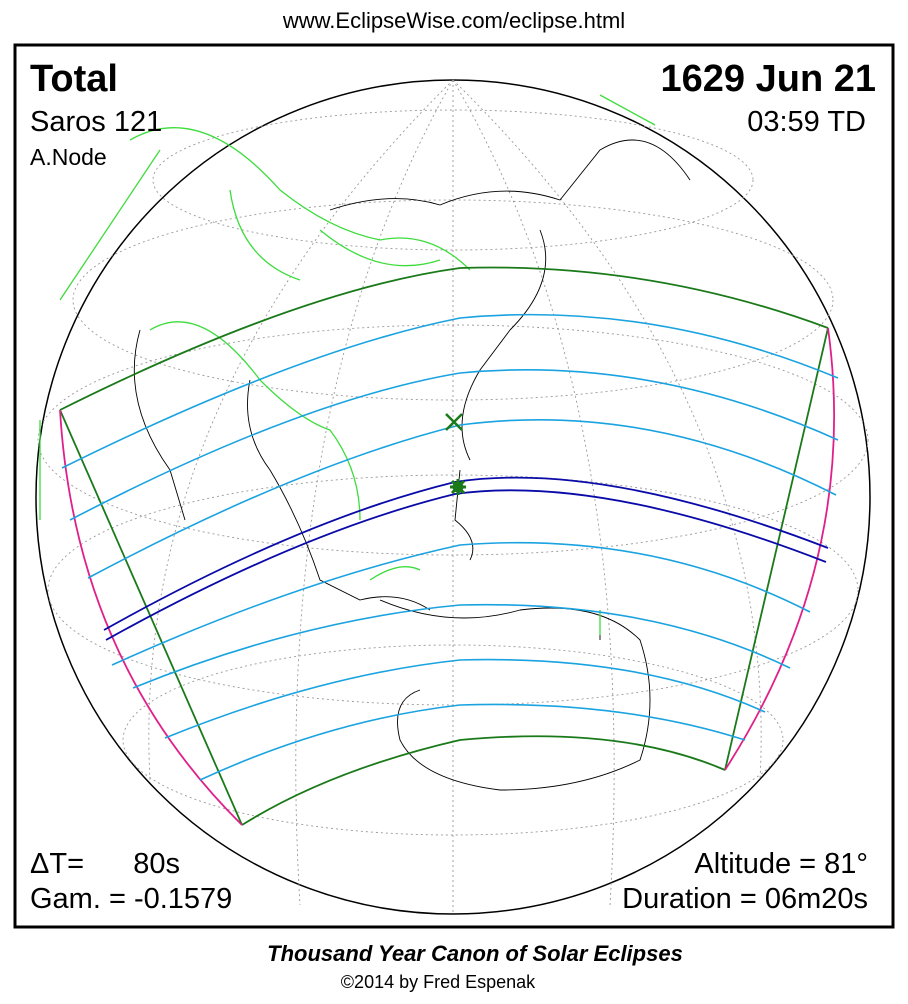 Image resolution: width=908 pixels, height=1004 pixels. I want to click on saros: Saros 121, so click(96, 122).